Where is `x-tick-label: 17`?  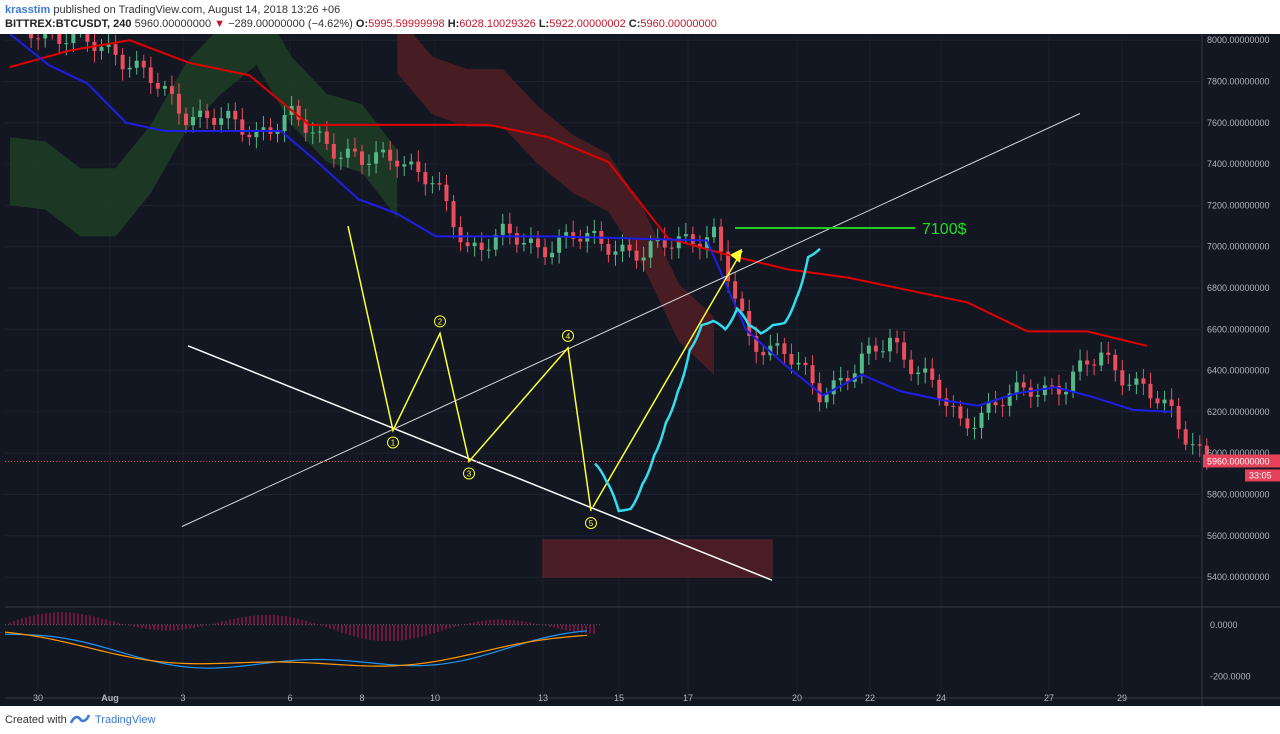 x-tick-label: 17 is located at coordinates (688, 698).